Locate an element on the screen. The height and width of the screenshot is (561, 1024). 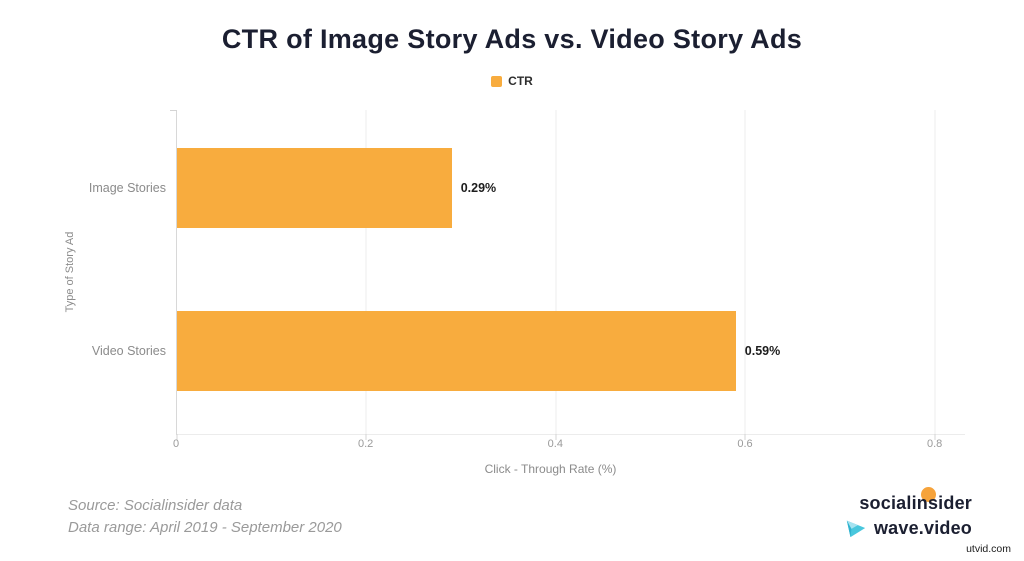
wave-video-logo-text: wave.video is located at coordinates (922, 527).